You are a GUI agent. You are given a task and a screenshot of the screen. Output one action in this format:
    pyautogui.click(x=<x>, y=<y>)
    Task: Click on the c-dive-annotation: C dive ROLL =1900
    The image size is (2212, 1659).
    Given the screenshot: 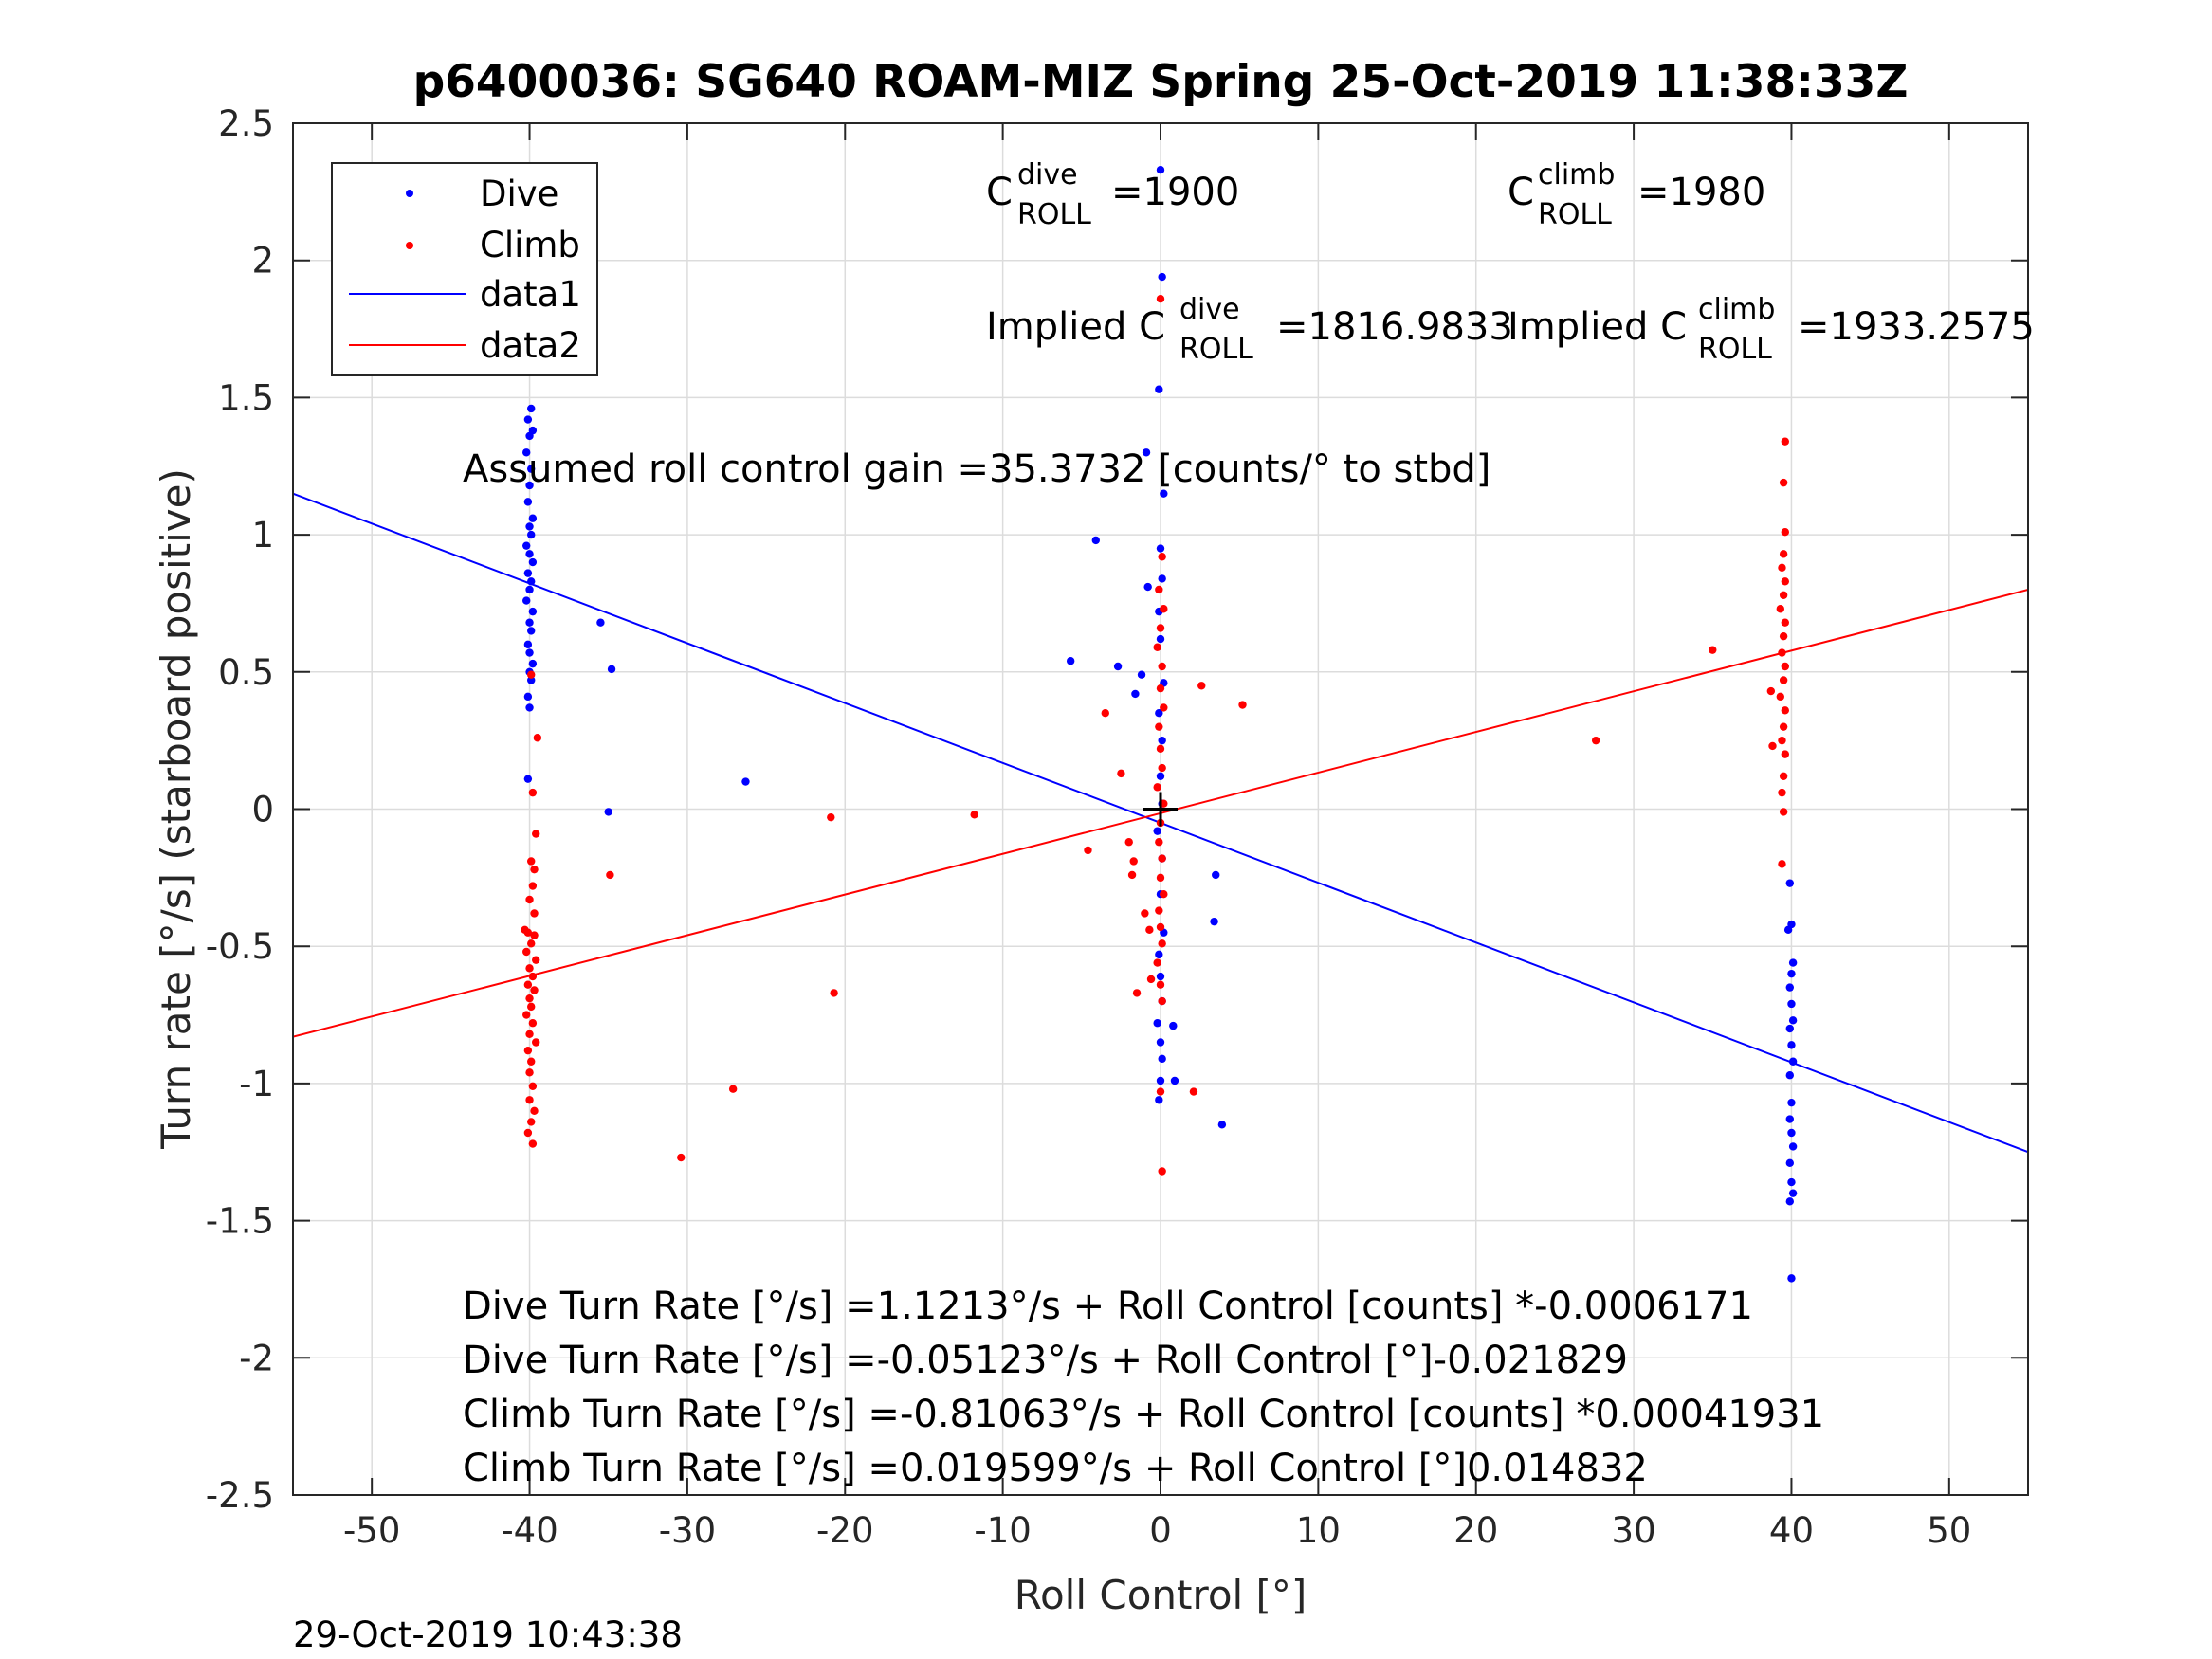 What is the action you would take?
    pyautogui.click(x=1112, y=194)
    